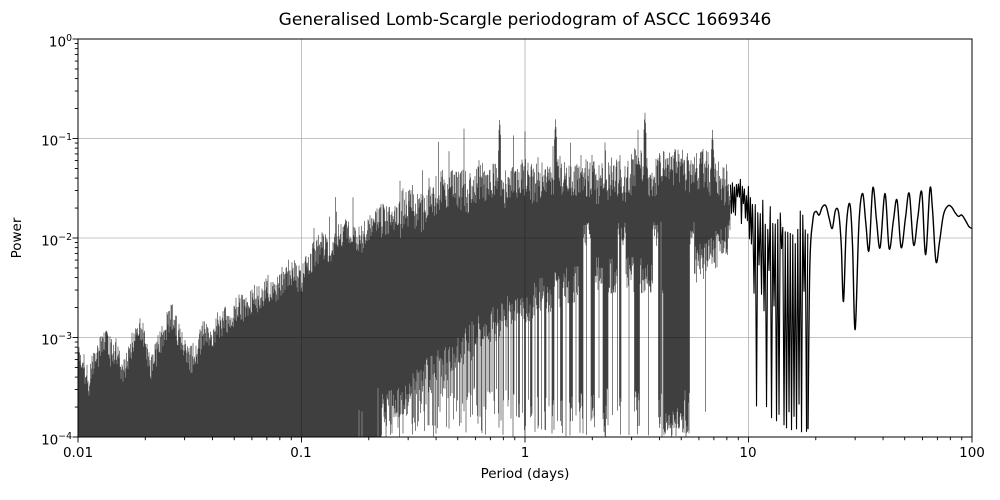 This screenshot has width=1000, height=500. Describe the element at coordinates (56, 241) in the screenshot. I see `y-tick-label-1e-2: 10⁻²` at that location.